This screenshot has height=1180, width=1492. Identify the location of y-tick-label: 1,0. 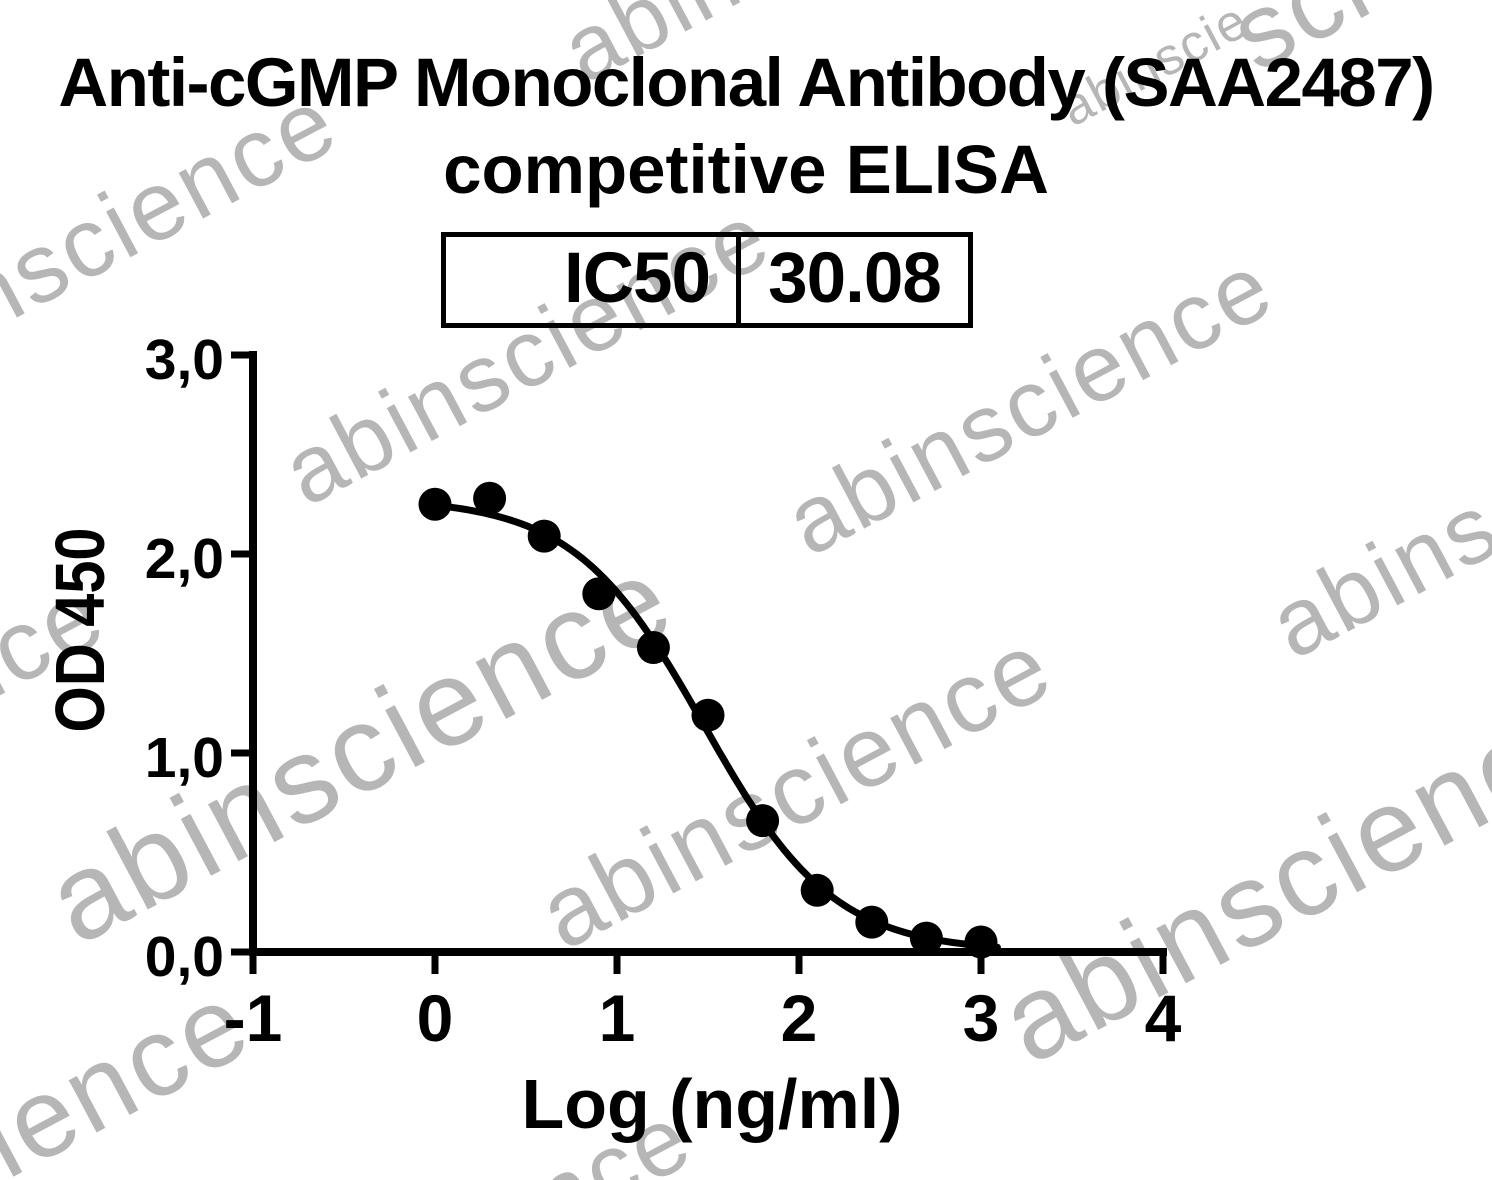
(184, 758).